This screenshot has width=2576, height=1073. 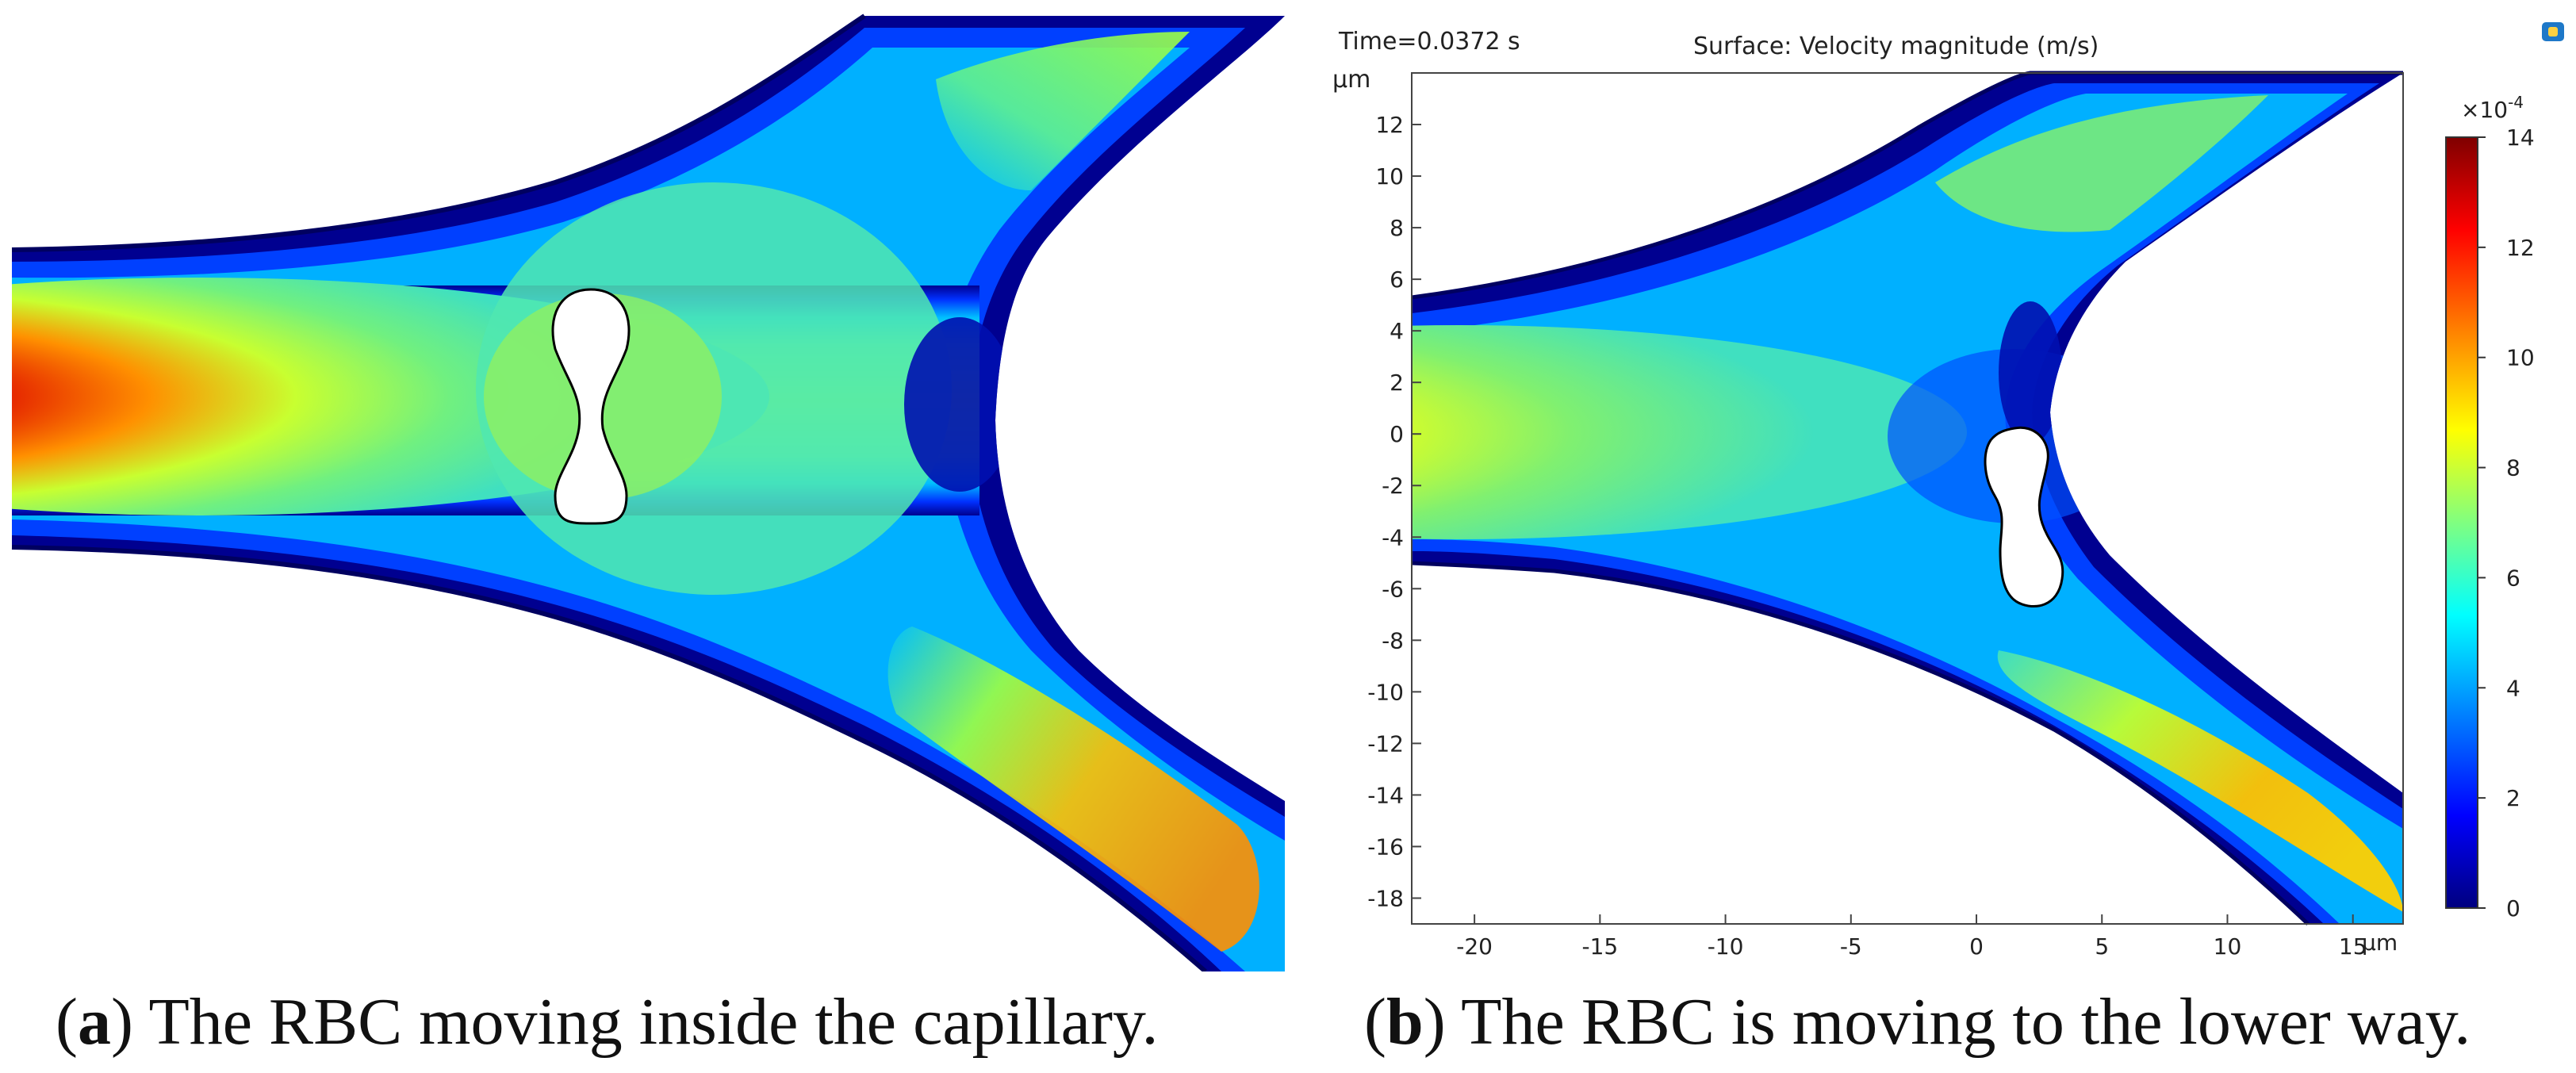 I want to click on colorbar-tick-label: 12, so click(x=2521, y=248).